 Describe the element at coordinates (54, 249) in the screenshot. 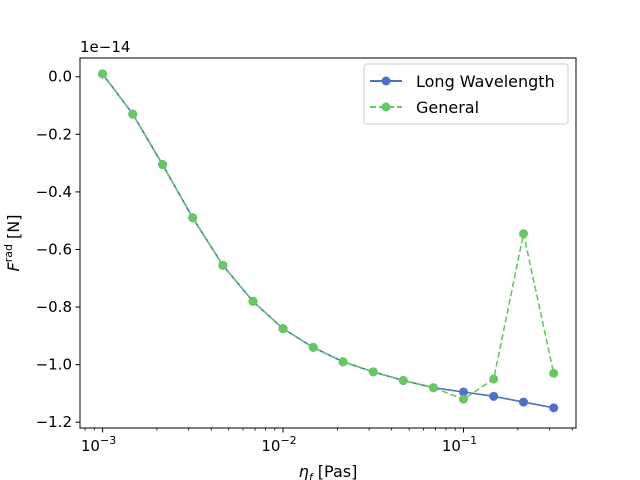

I see `y-tick-label: −0.6` at that location.